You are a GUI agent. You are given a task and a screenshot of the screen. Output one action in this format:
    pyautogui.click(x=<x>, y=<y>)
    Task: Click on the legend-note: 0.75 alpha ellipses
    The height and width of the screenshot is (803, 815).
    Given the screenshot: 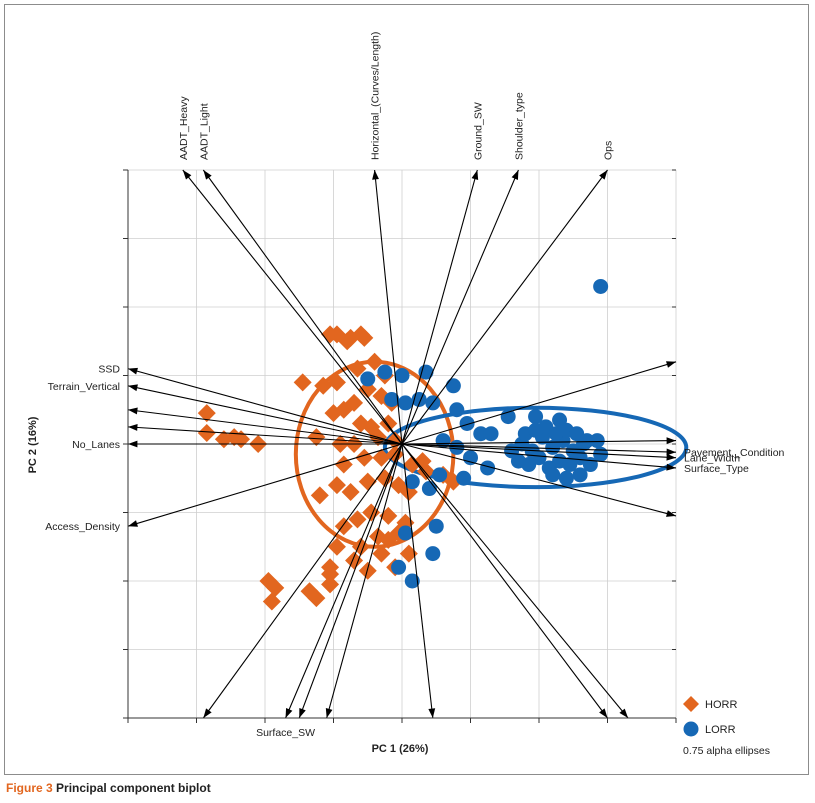 What is the action you would take?
    pyautogui.click(x=726, y=751)
    